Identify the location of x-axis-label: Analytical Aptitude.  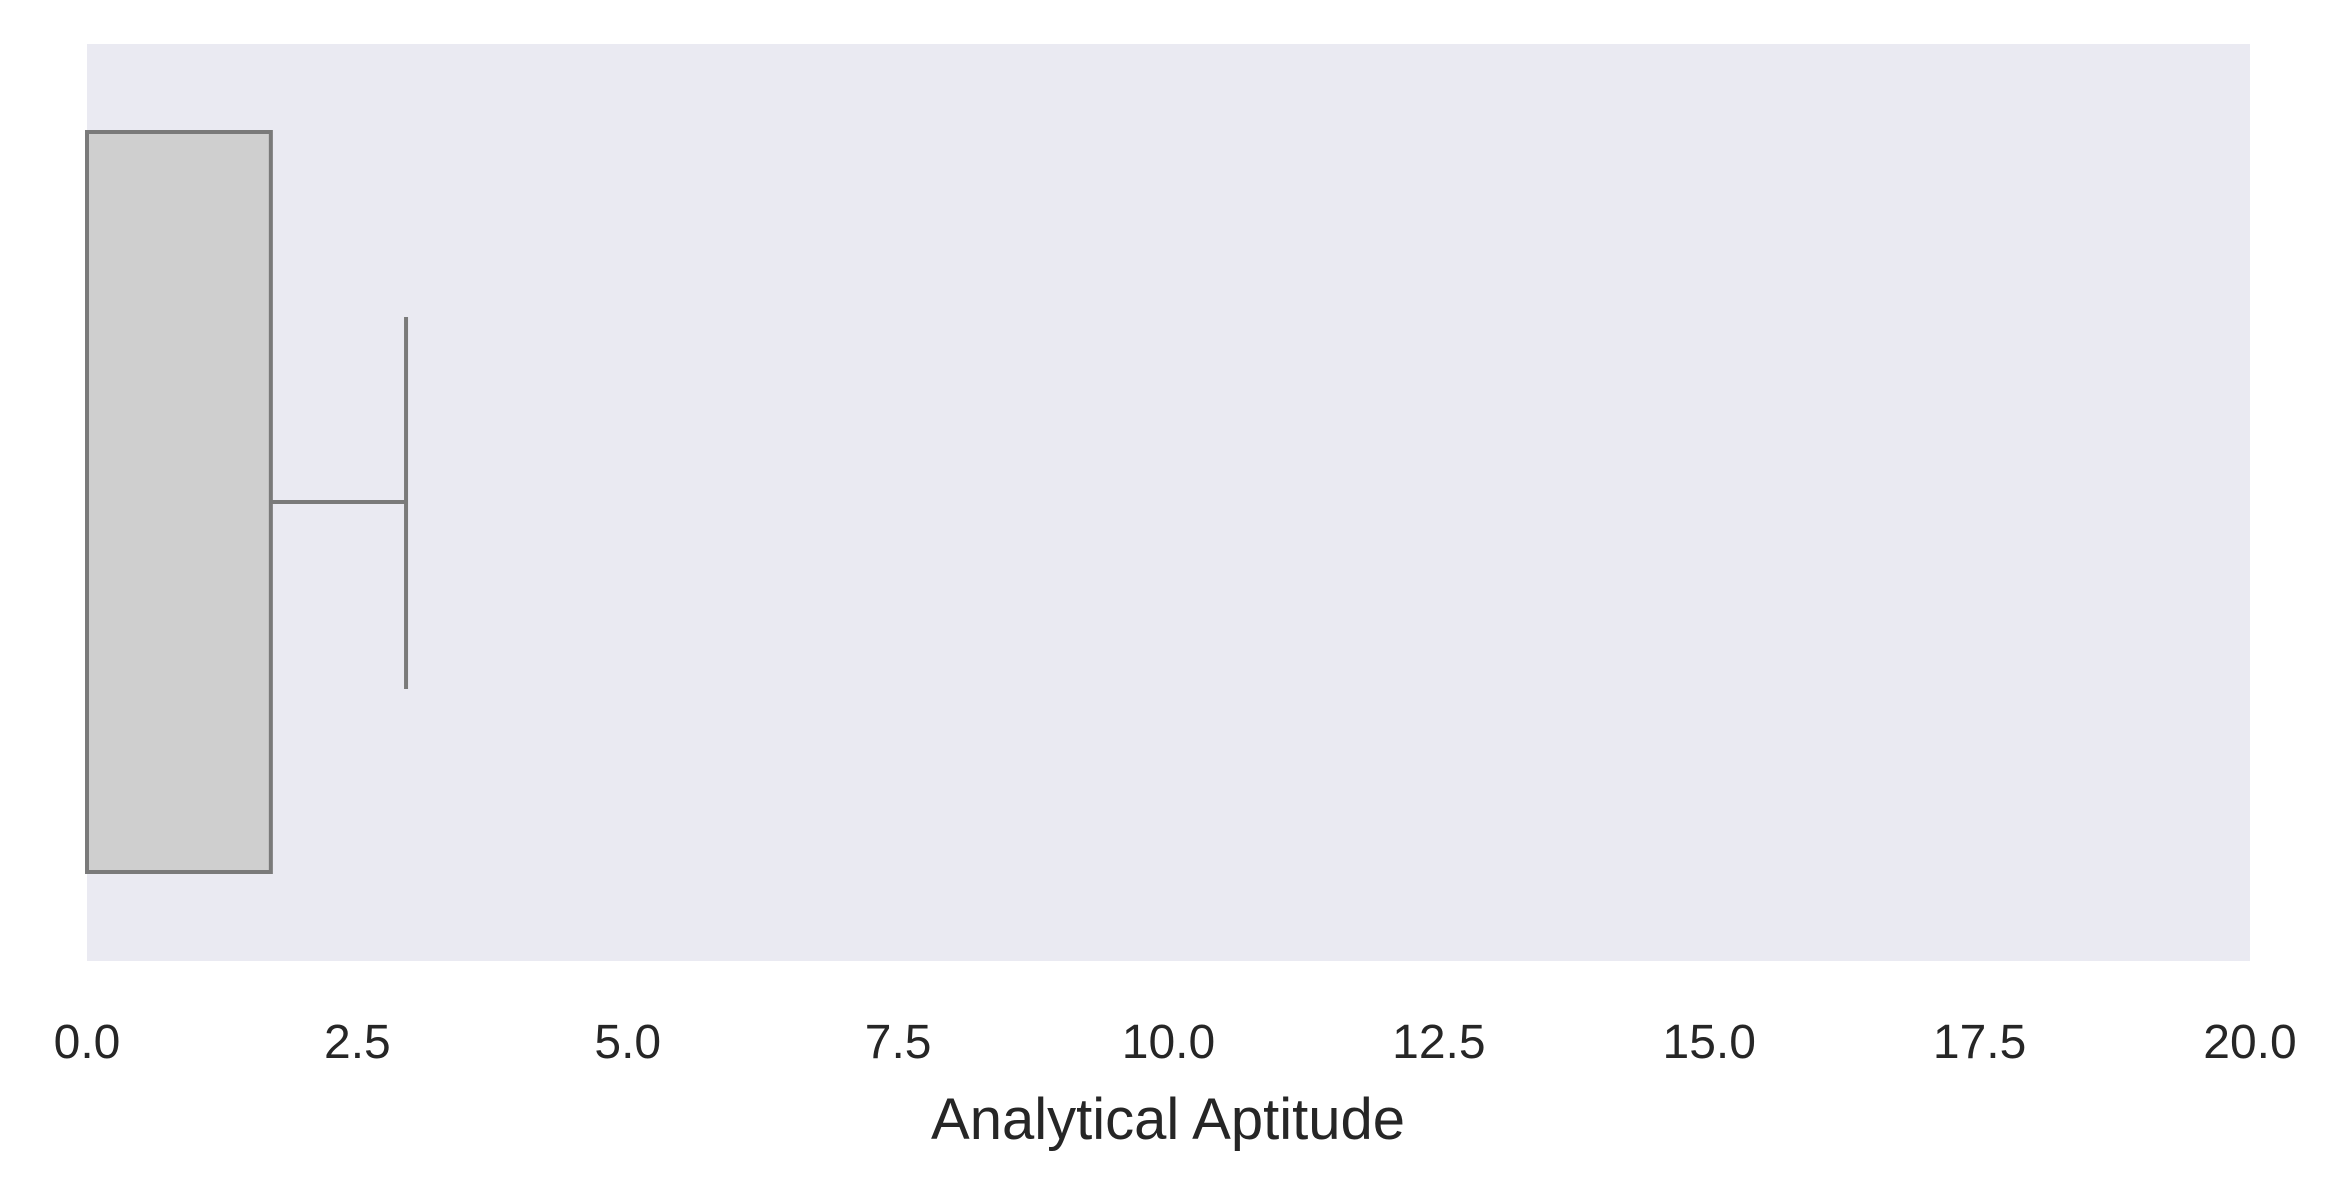
(1168, 1119).